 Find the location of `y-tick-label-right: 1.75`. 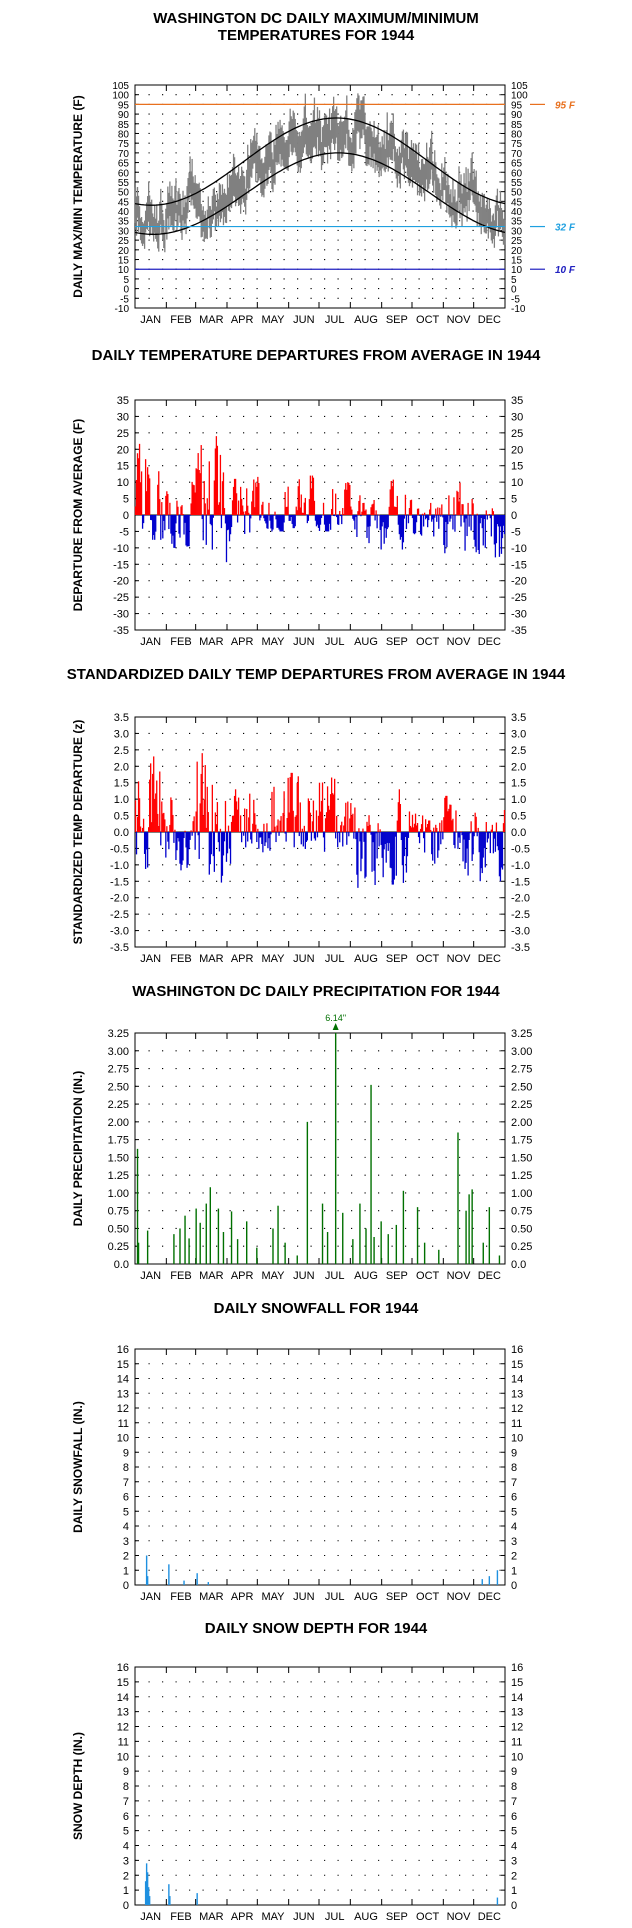

y-tick-label-right: 1.75 is located at coordinates (521, 1141).